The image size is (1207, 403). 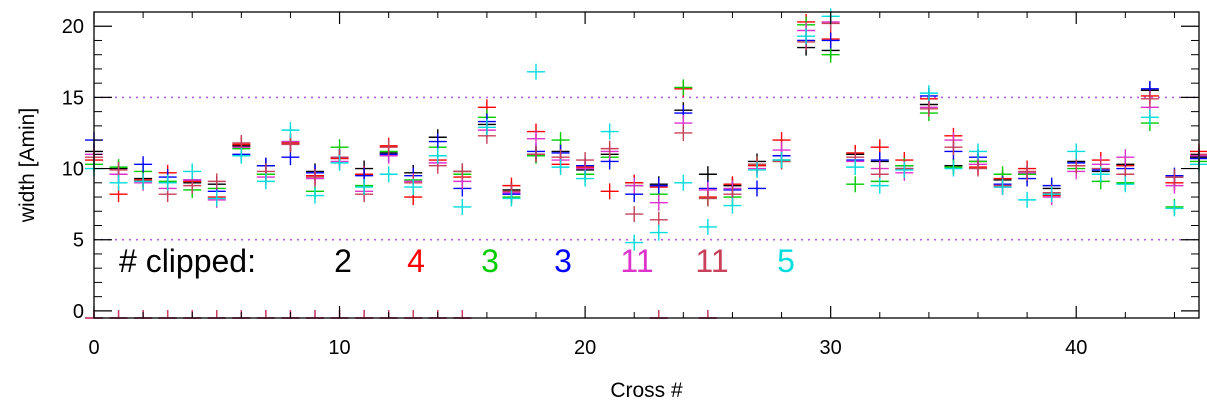 What do you see at coordinates (93, 348) in the screenshot?
I see `x-tick-label: 0` at bounding box center [93, 348].